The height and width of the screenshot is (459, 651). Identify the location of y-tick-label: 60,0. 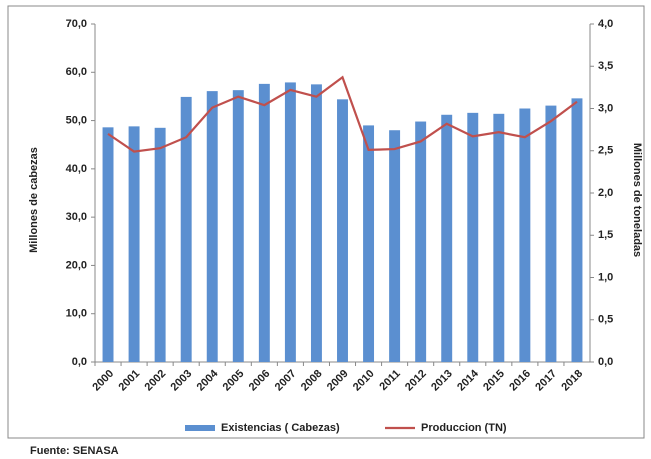
(76, 72).